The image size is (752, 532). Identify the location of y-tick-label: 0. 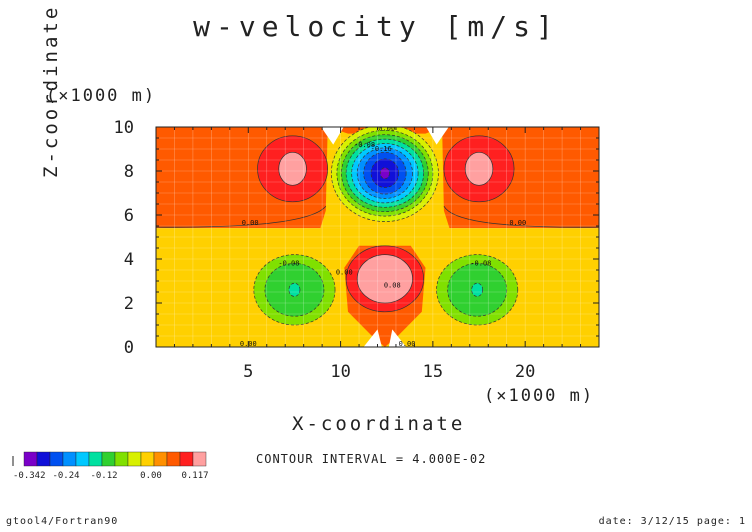
(129, 348).